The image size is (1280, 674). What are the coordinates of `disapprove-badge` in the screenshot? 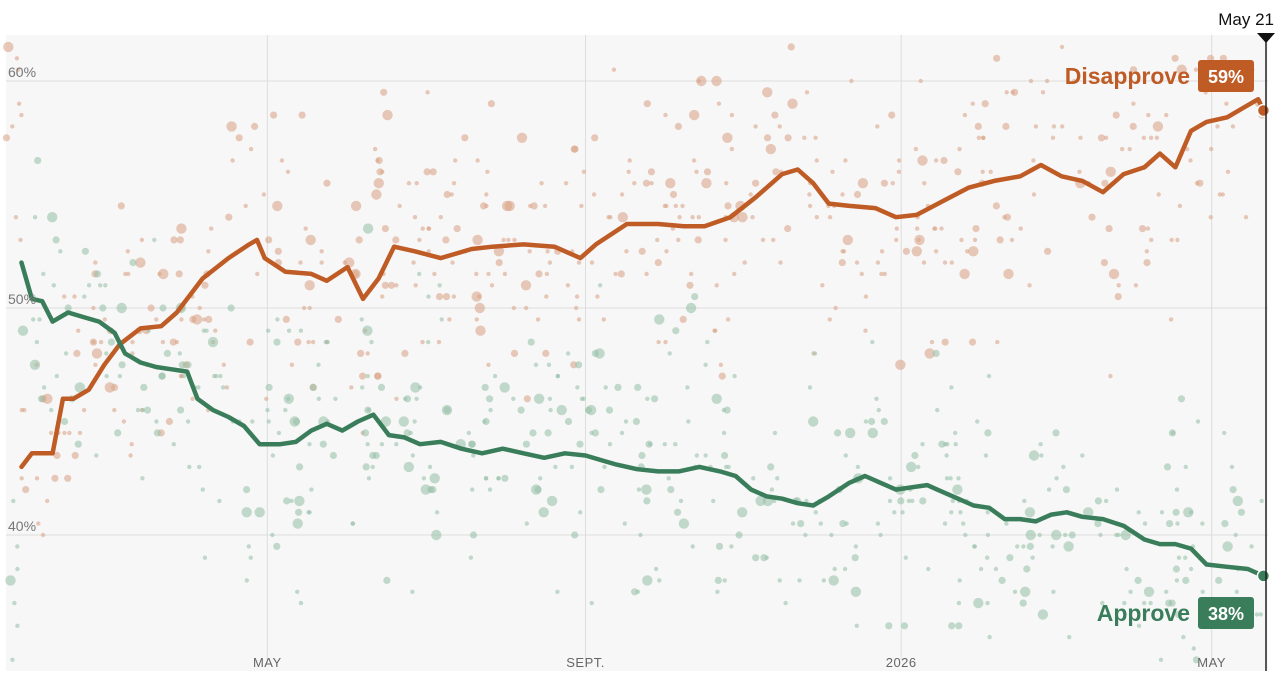 It's located at (1226, 76).